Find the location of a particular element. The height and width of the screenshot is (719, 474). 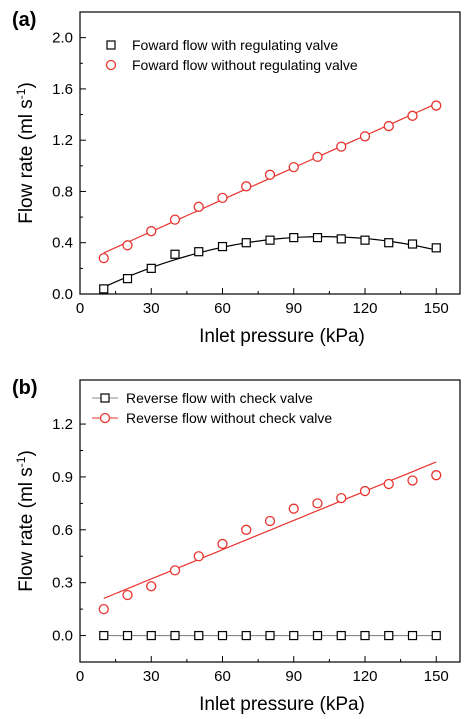

legend-label: Reverse flow with check valve is located at coordinates (219, 398).